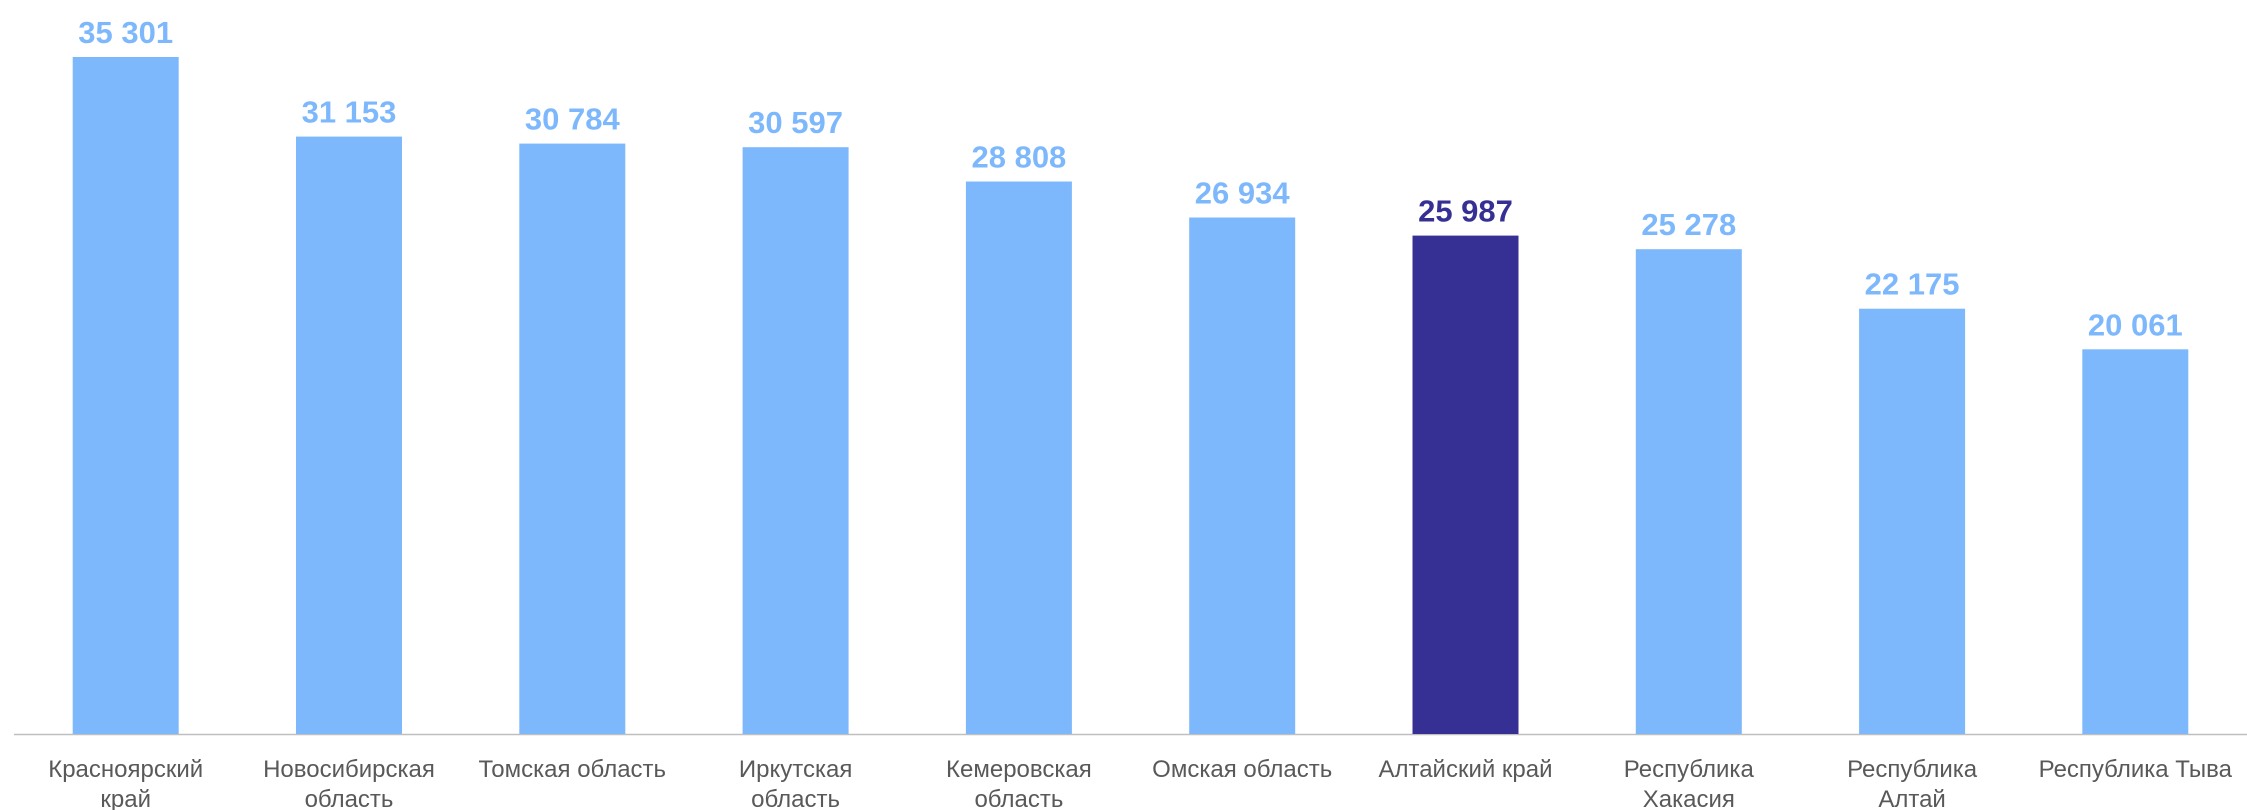 The height and width of the screenshot is (810, 2247). I want to click on category-label: Омская область, so click(1242, 769).